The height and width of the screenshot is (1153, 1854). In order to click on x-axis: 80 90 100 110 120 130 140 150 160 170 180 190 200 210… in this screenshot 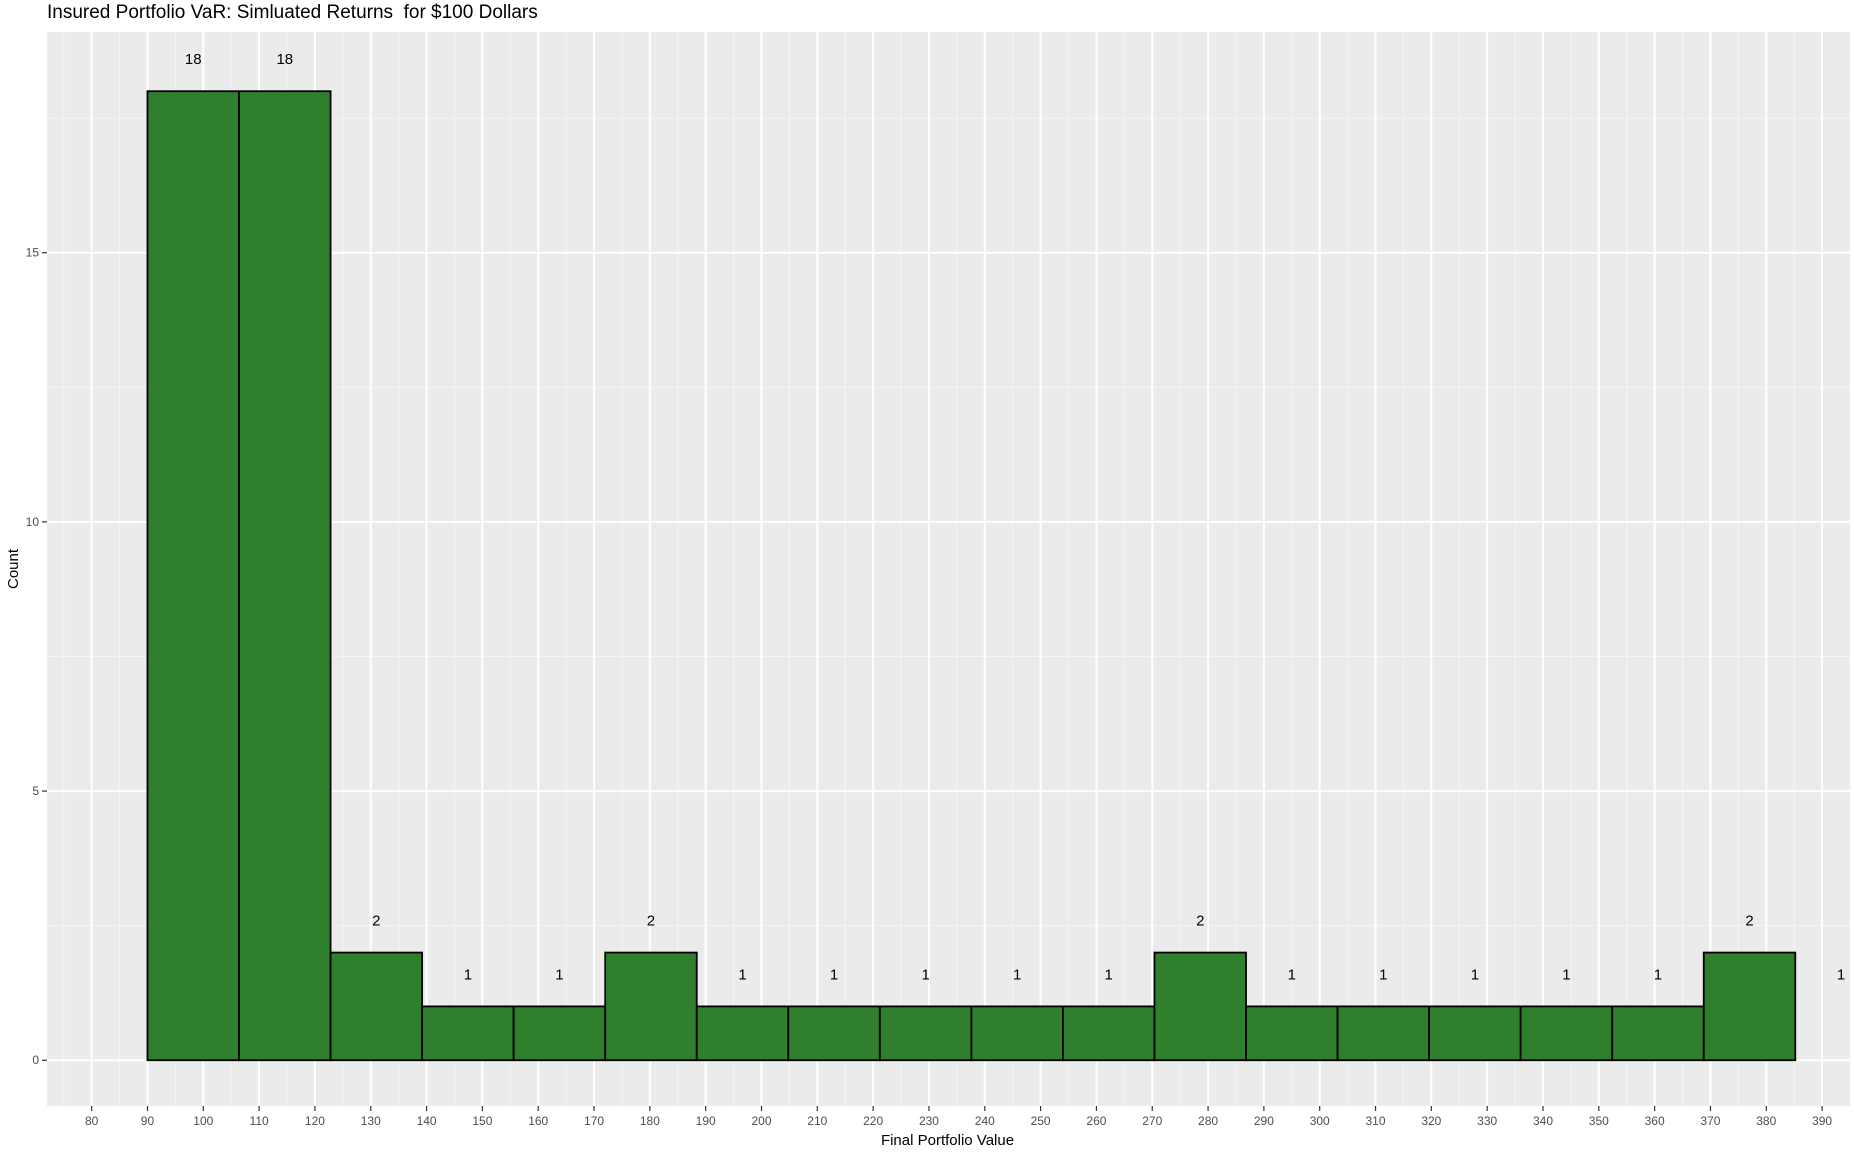, I will do `click(958, 1117)`.